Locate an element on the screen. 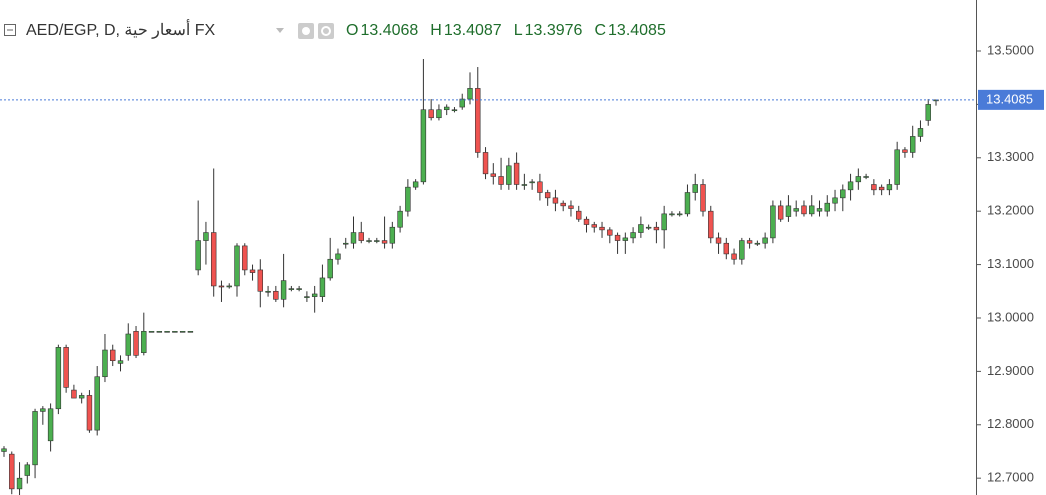 The width and height of the screenshot is (1046, 495). ohlc-value: 13.4087 is located at coordinates (473, 30).